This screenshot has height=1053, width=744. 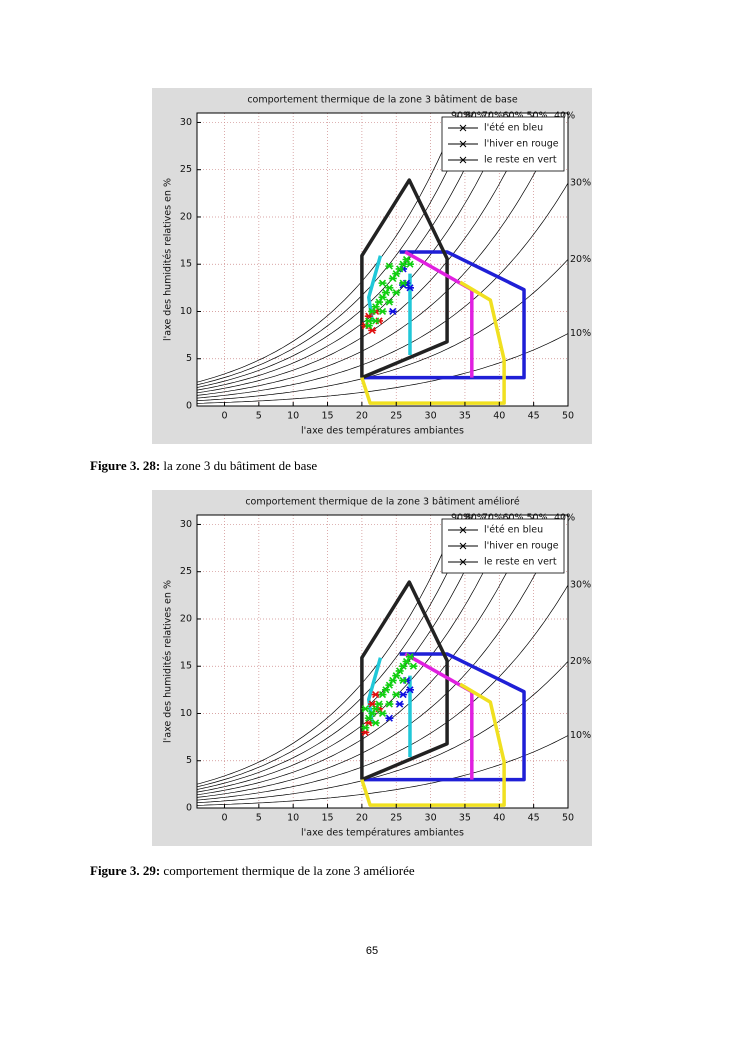 I want to click on plot-frame, so click(x=382, y=661).